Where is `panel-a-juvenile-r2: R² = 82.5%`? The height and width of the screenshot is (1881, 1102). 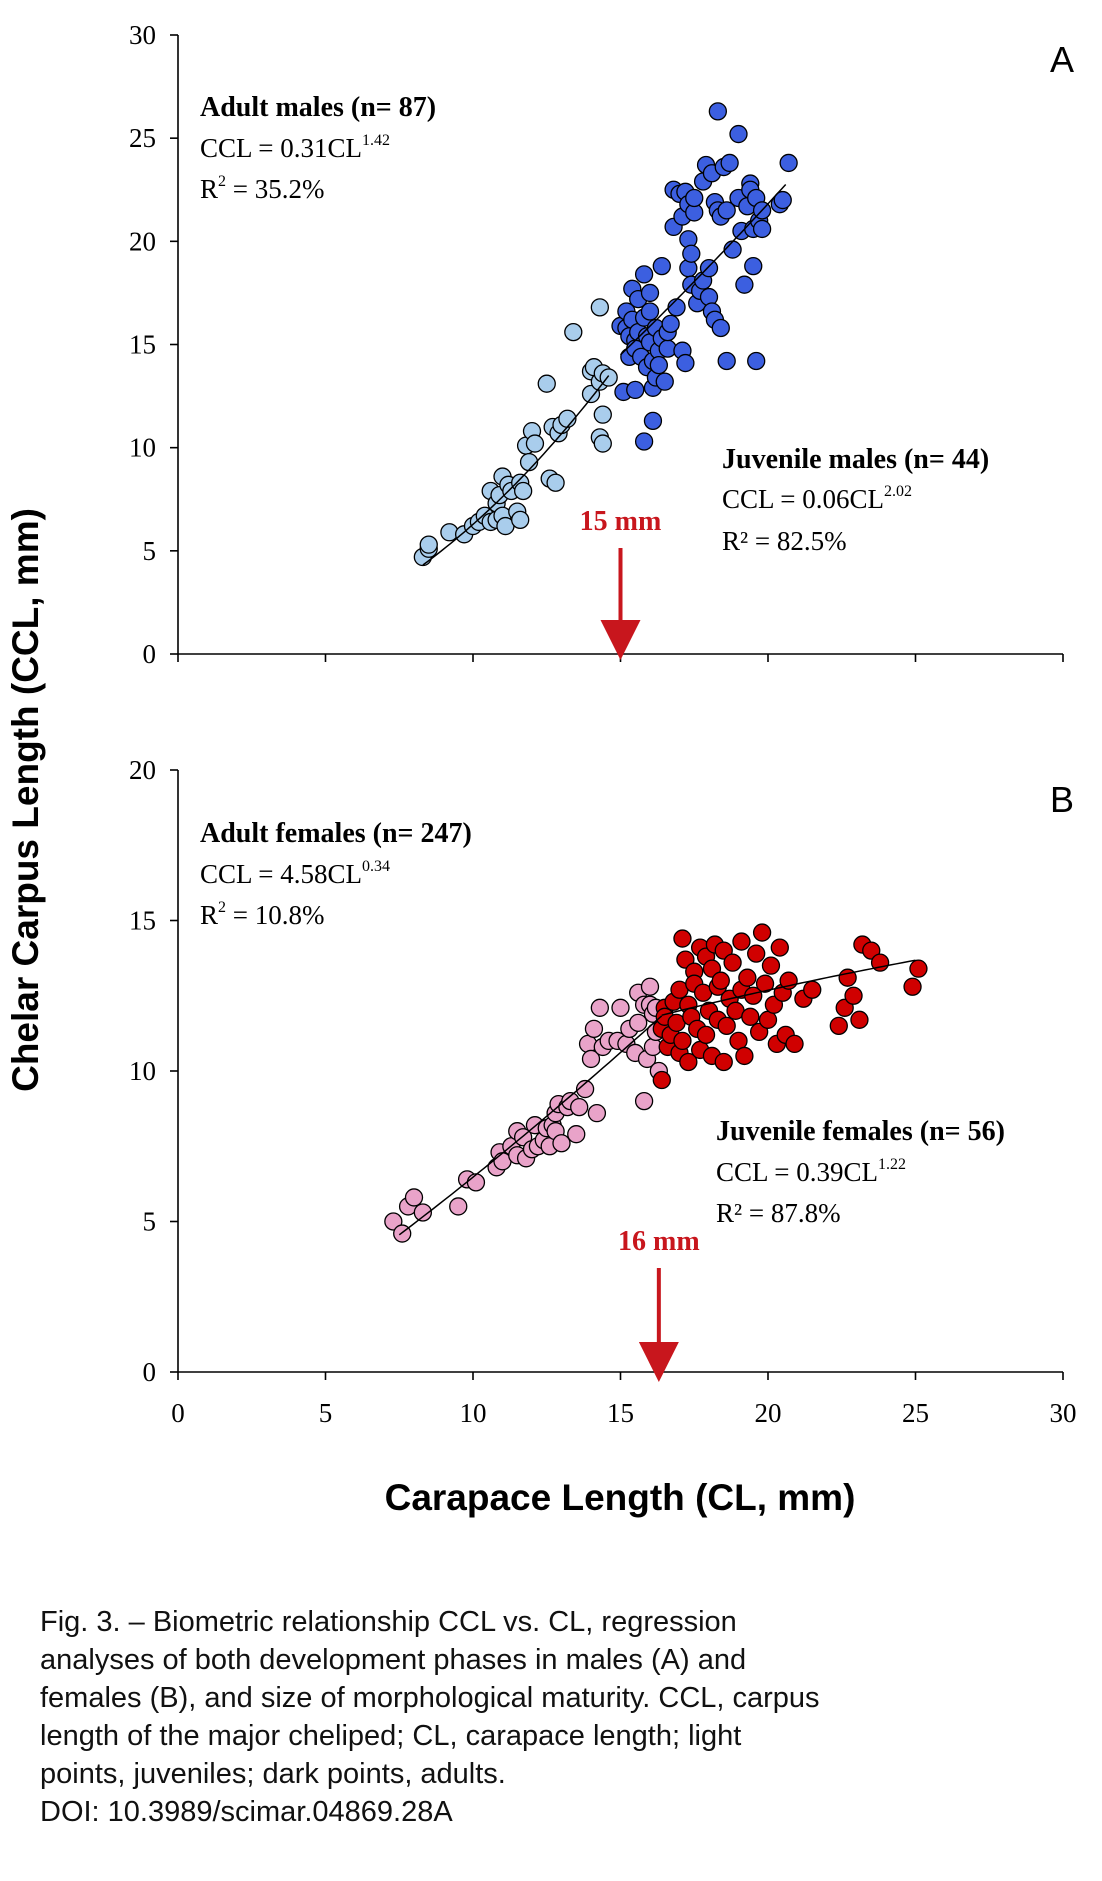
panel-a-juvenile-r2: R² = 82.5% is located at coordinates (784, 541).